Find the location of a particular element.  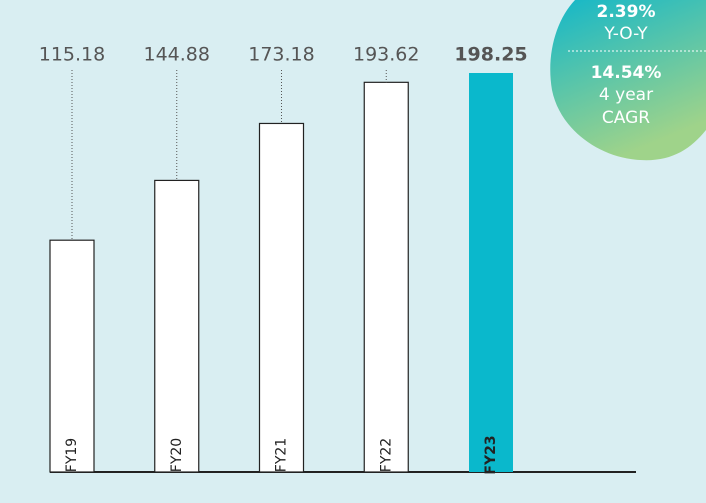

badge-label: 4 year is located at coordinates (626, 95).